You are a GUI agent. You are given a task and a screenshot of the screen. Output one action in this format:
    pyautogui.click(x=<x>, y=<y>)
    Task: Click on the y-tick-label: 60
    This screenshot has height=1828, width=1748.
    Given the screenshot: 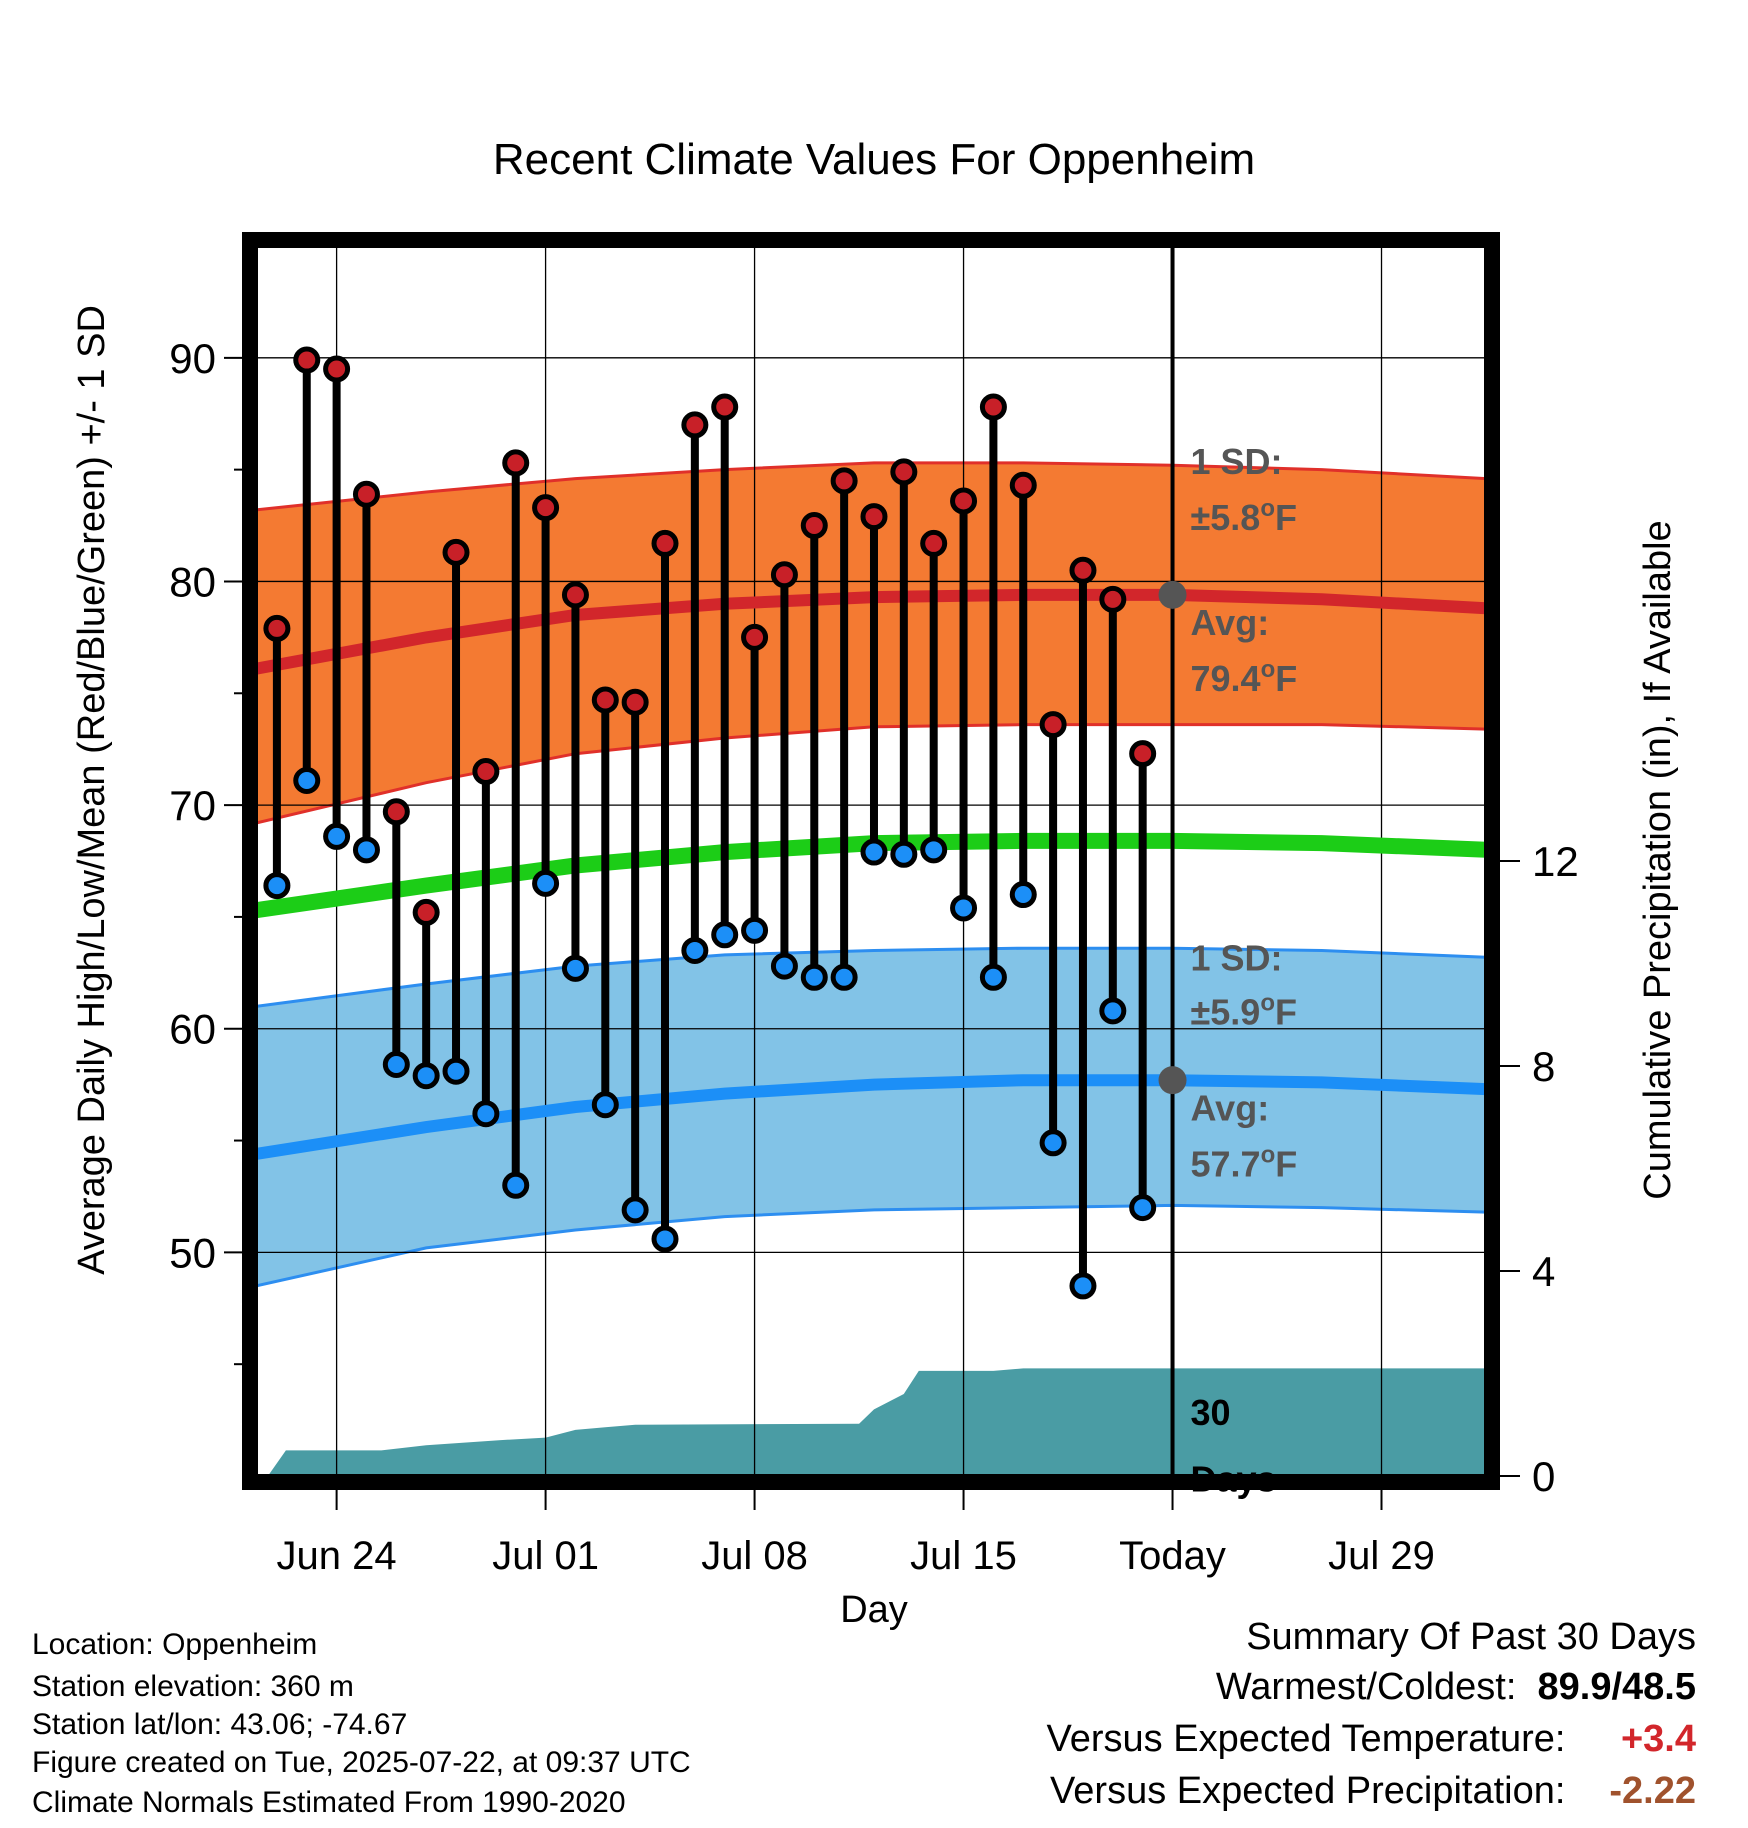 What is the action you would take?
    pyautogui.click(x=192, y=1029)
    